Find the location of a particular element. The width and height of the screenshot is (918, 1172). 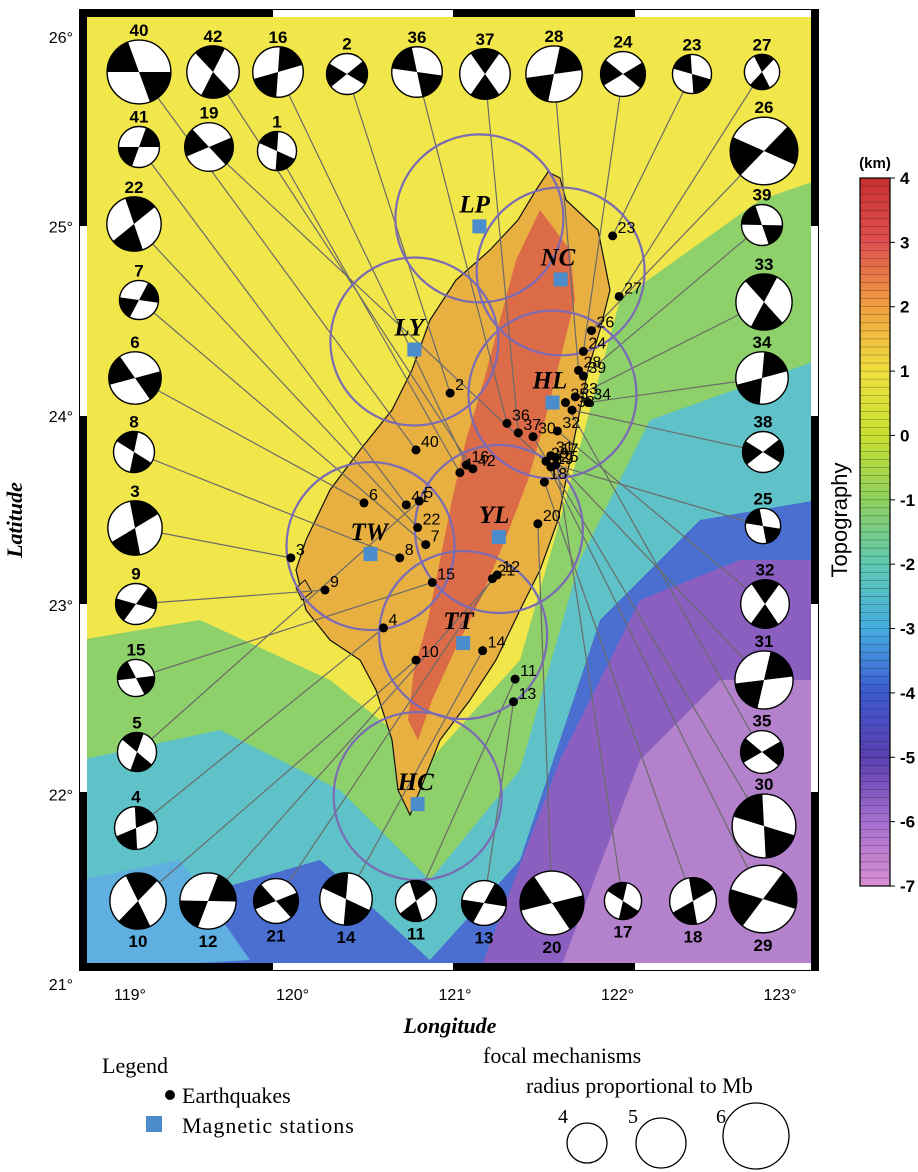

earthquake-label: 19 is located at coordinates (565, 459).